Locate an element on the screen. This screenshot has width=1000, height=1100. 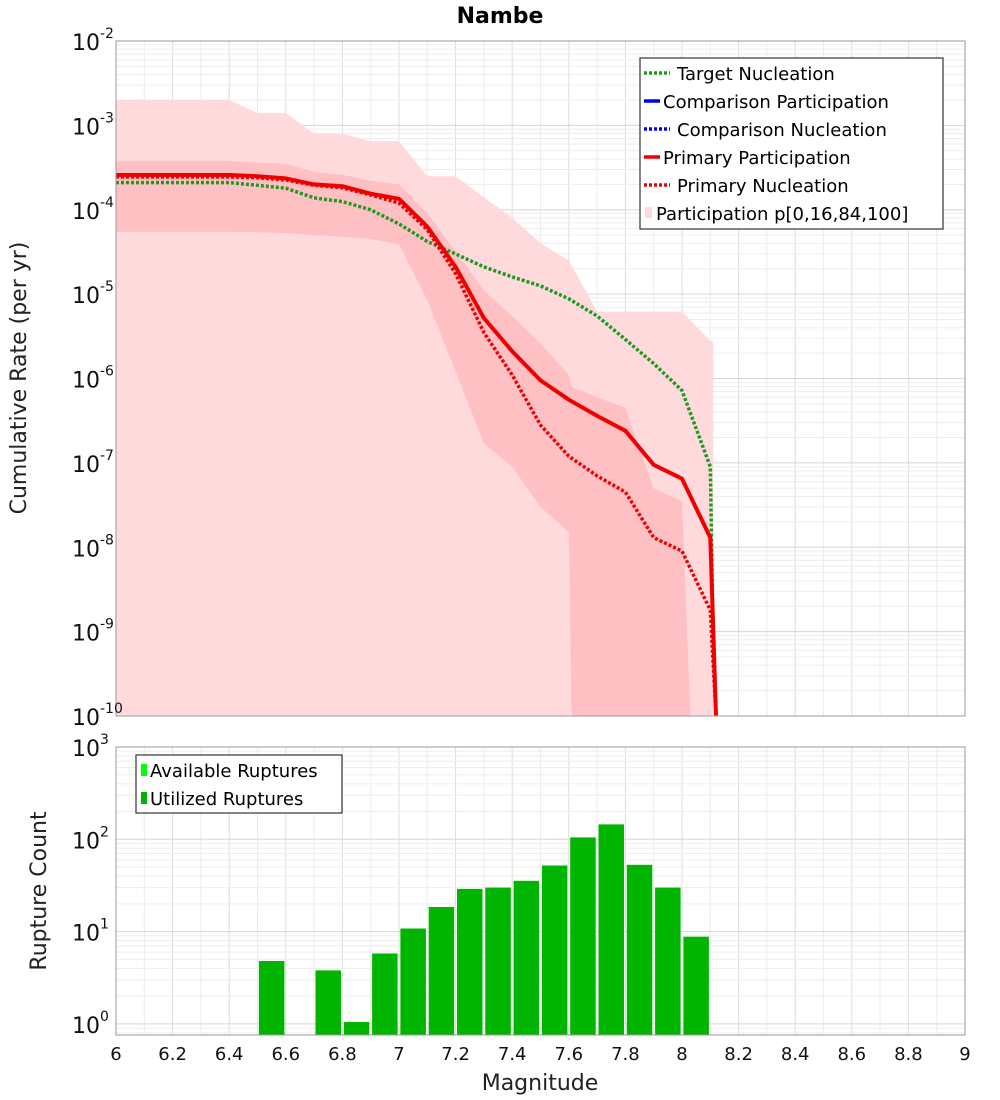
x-tick-label: 6.6 is located at coordinates (285, 1054).